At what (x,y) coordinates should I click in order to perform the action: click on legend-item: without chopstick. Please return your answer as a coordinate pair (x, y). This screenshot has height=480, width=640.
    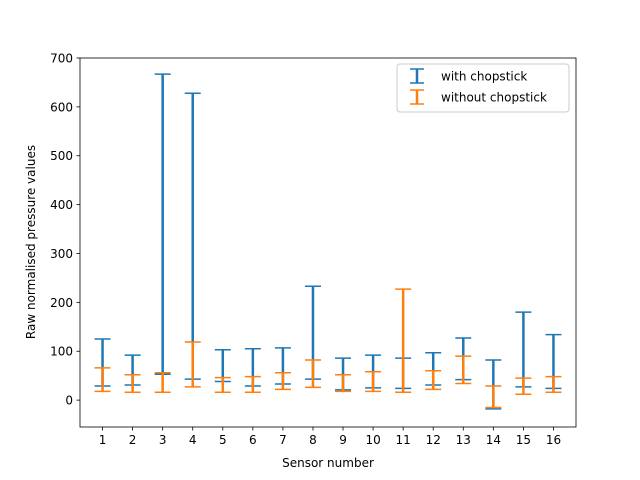
    Looking at the image, I should click on (478, 97).